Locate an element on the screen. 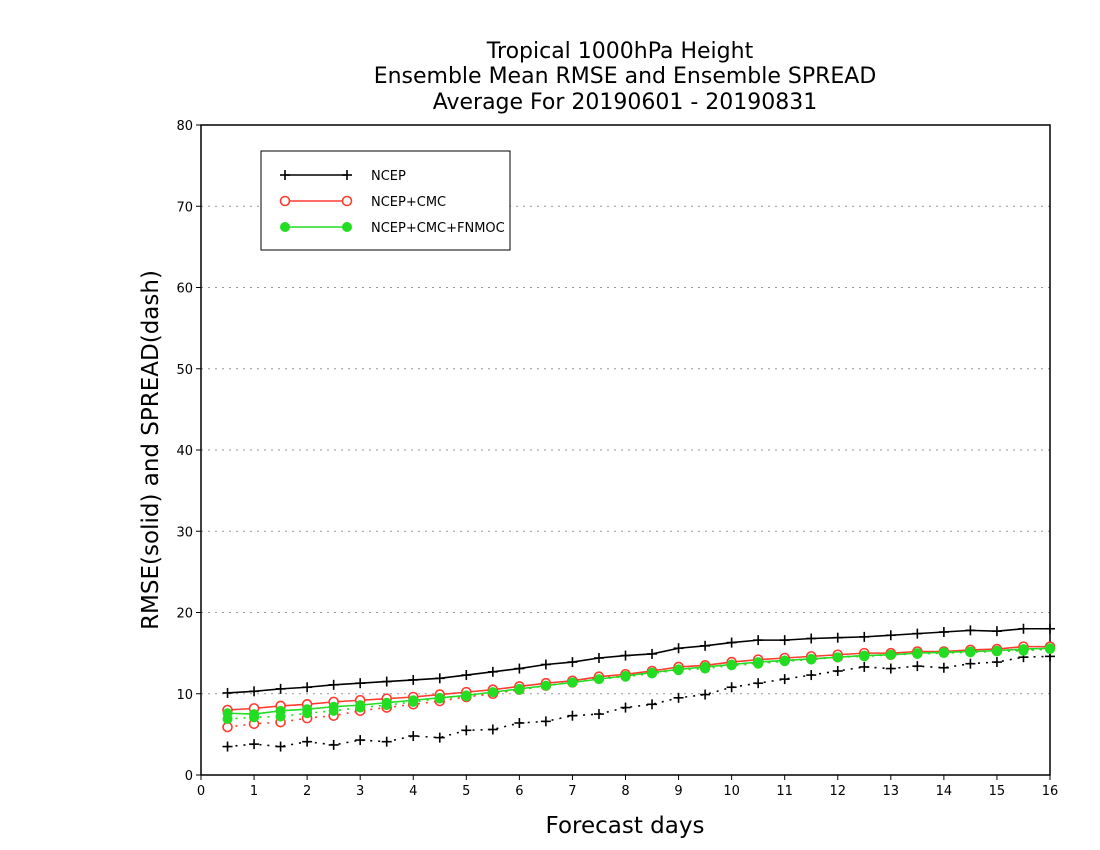  y-tick-label: 20 is located at coordinates (184, 614).